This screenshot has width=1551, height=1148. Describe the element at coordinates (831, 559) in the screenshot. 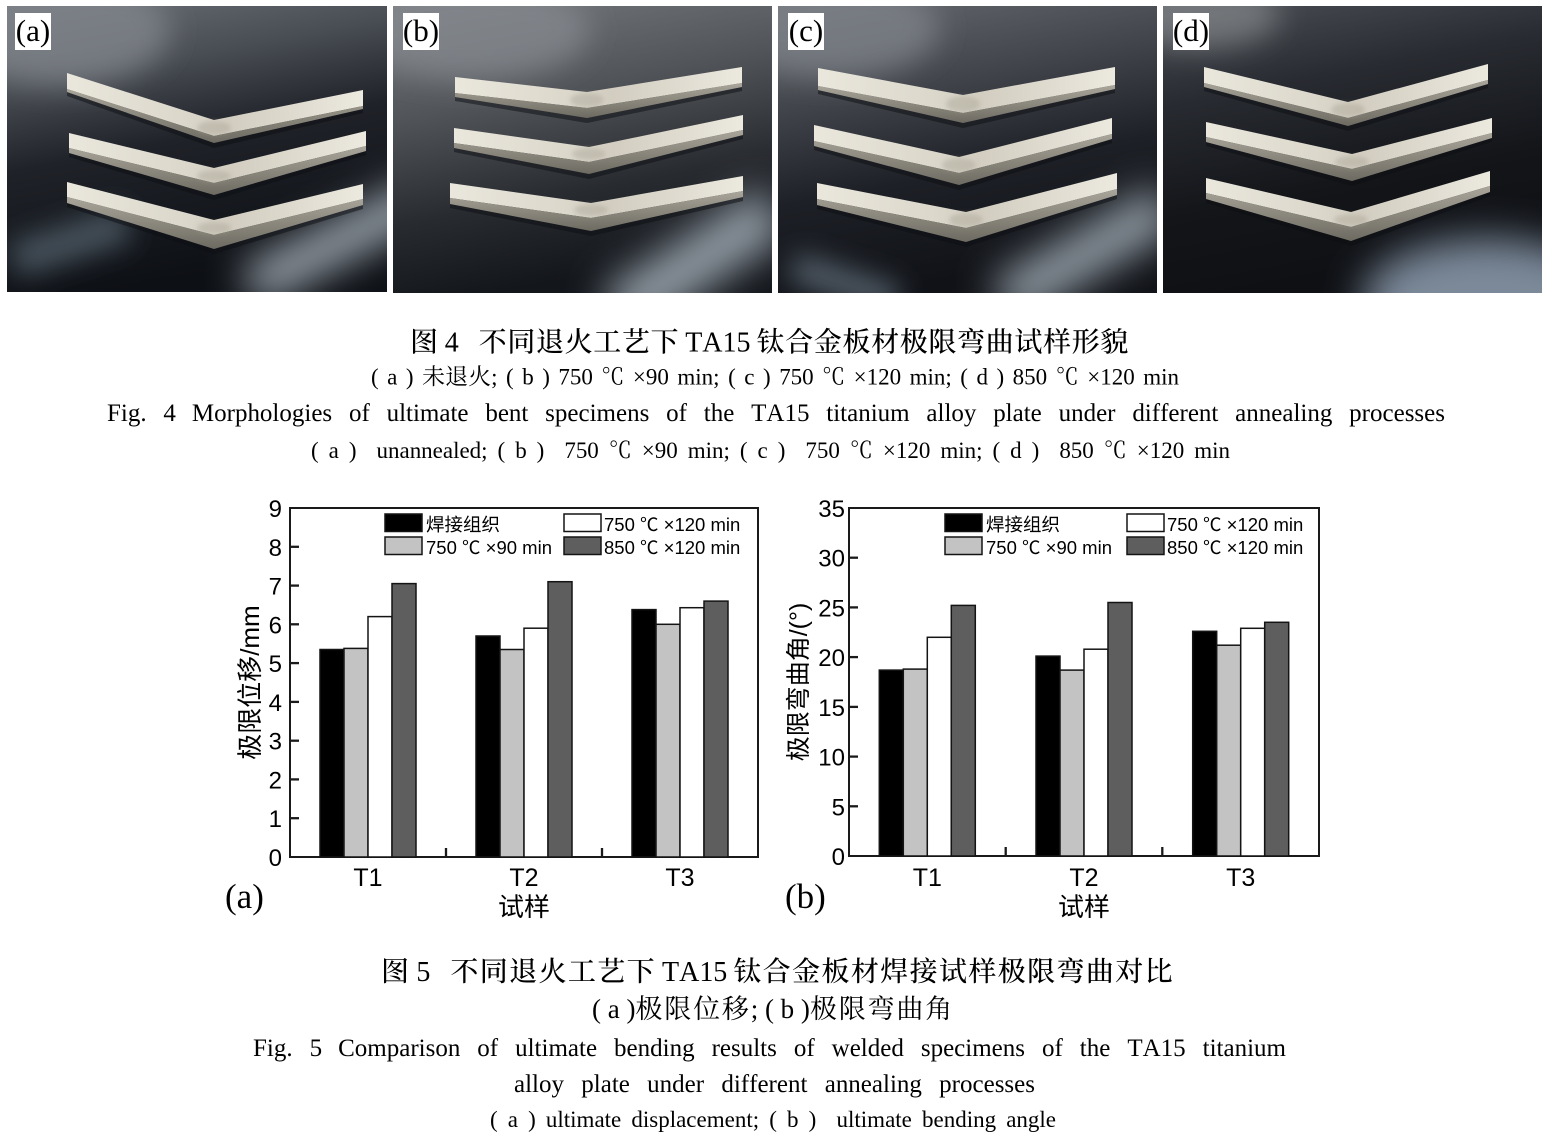

I see `svg-text: 30` at that location.